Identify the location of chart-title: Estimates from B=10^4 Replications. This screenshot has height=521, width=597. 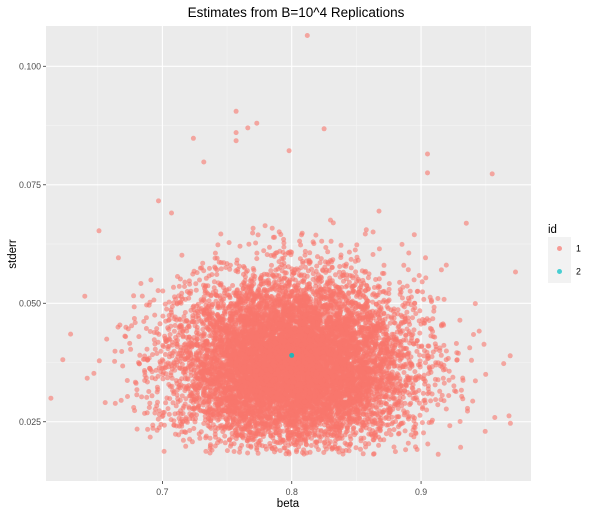
(296, 12).